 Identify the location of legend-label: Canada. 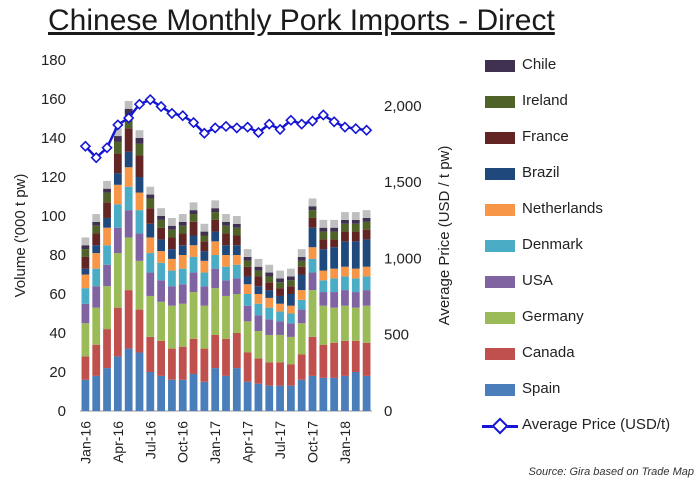
(548, 352).